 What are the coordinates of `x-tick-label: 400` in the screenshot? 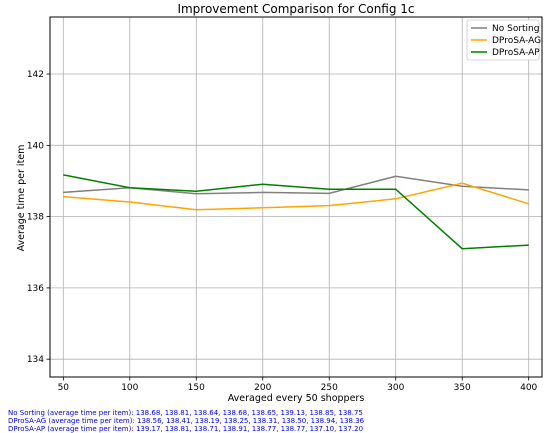 It's located at (528, 388).